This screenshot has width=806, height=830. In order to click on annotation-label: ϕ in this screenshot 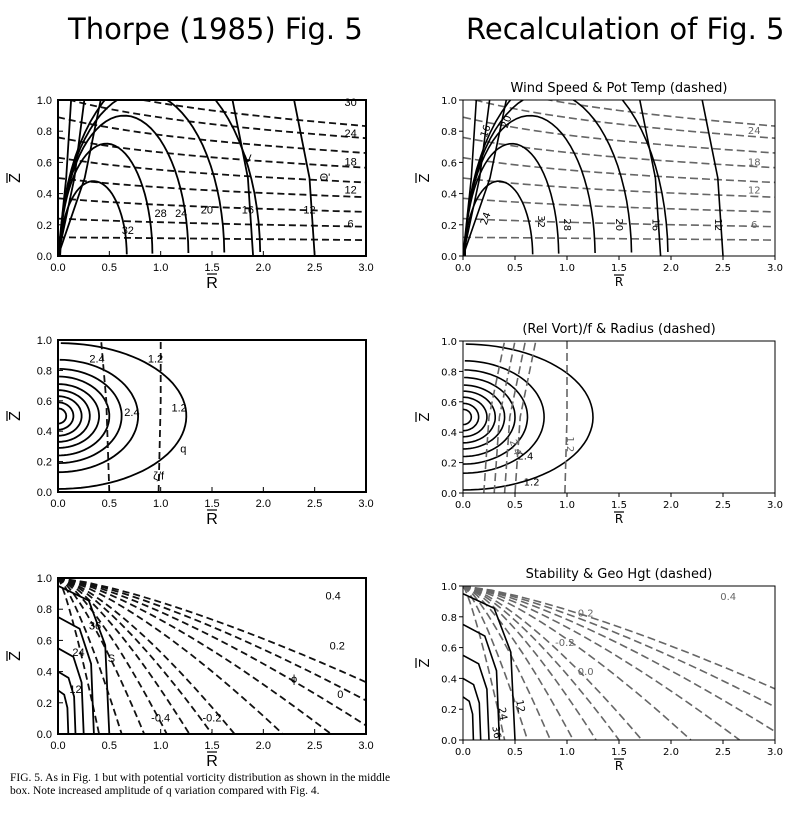, I will do `click(294, 679)`.